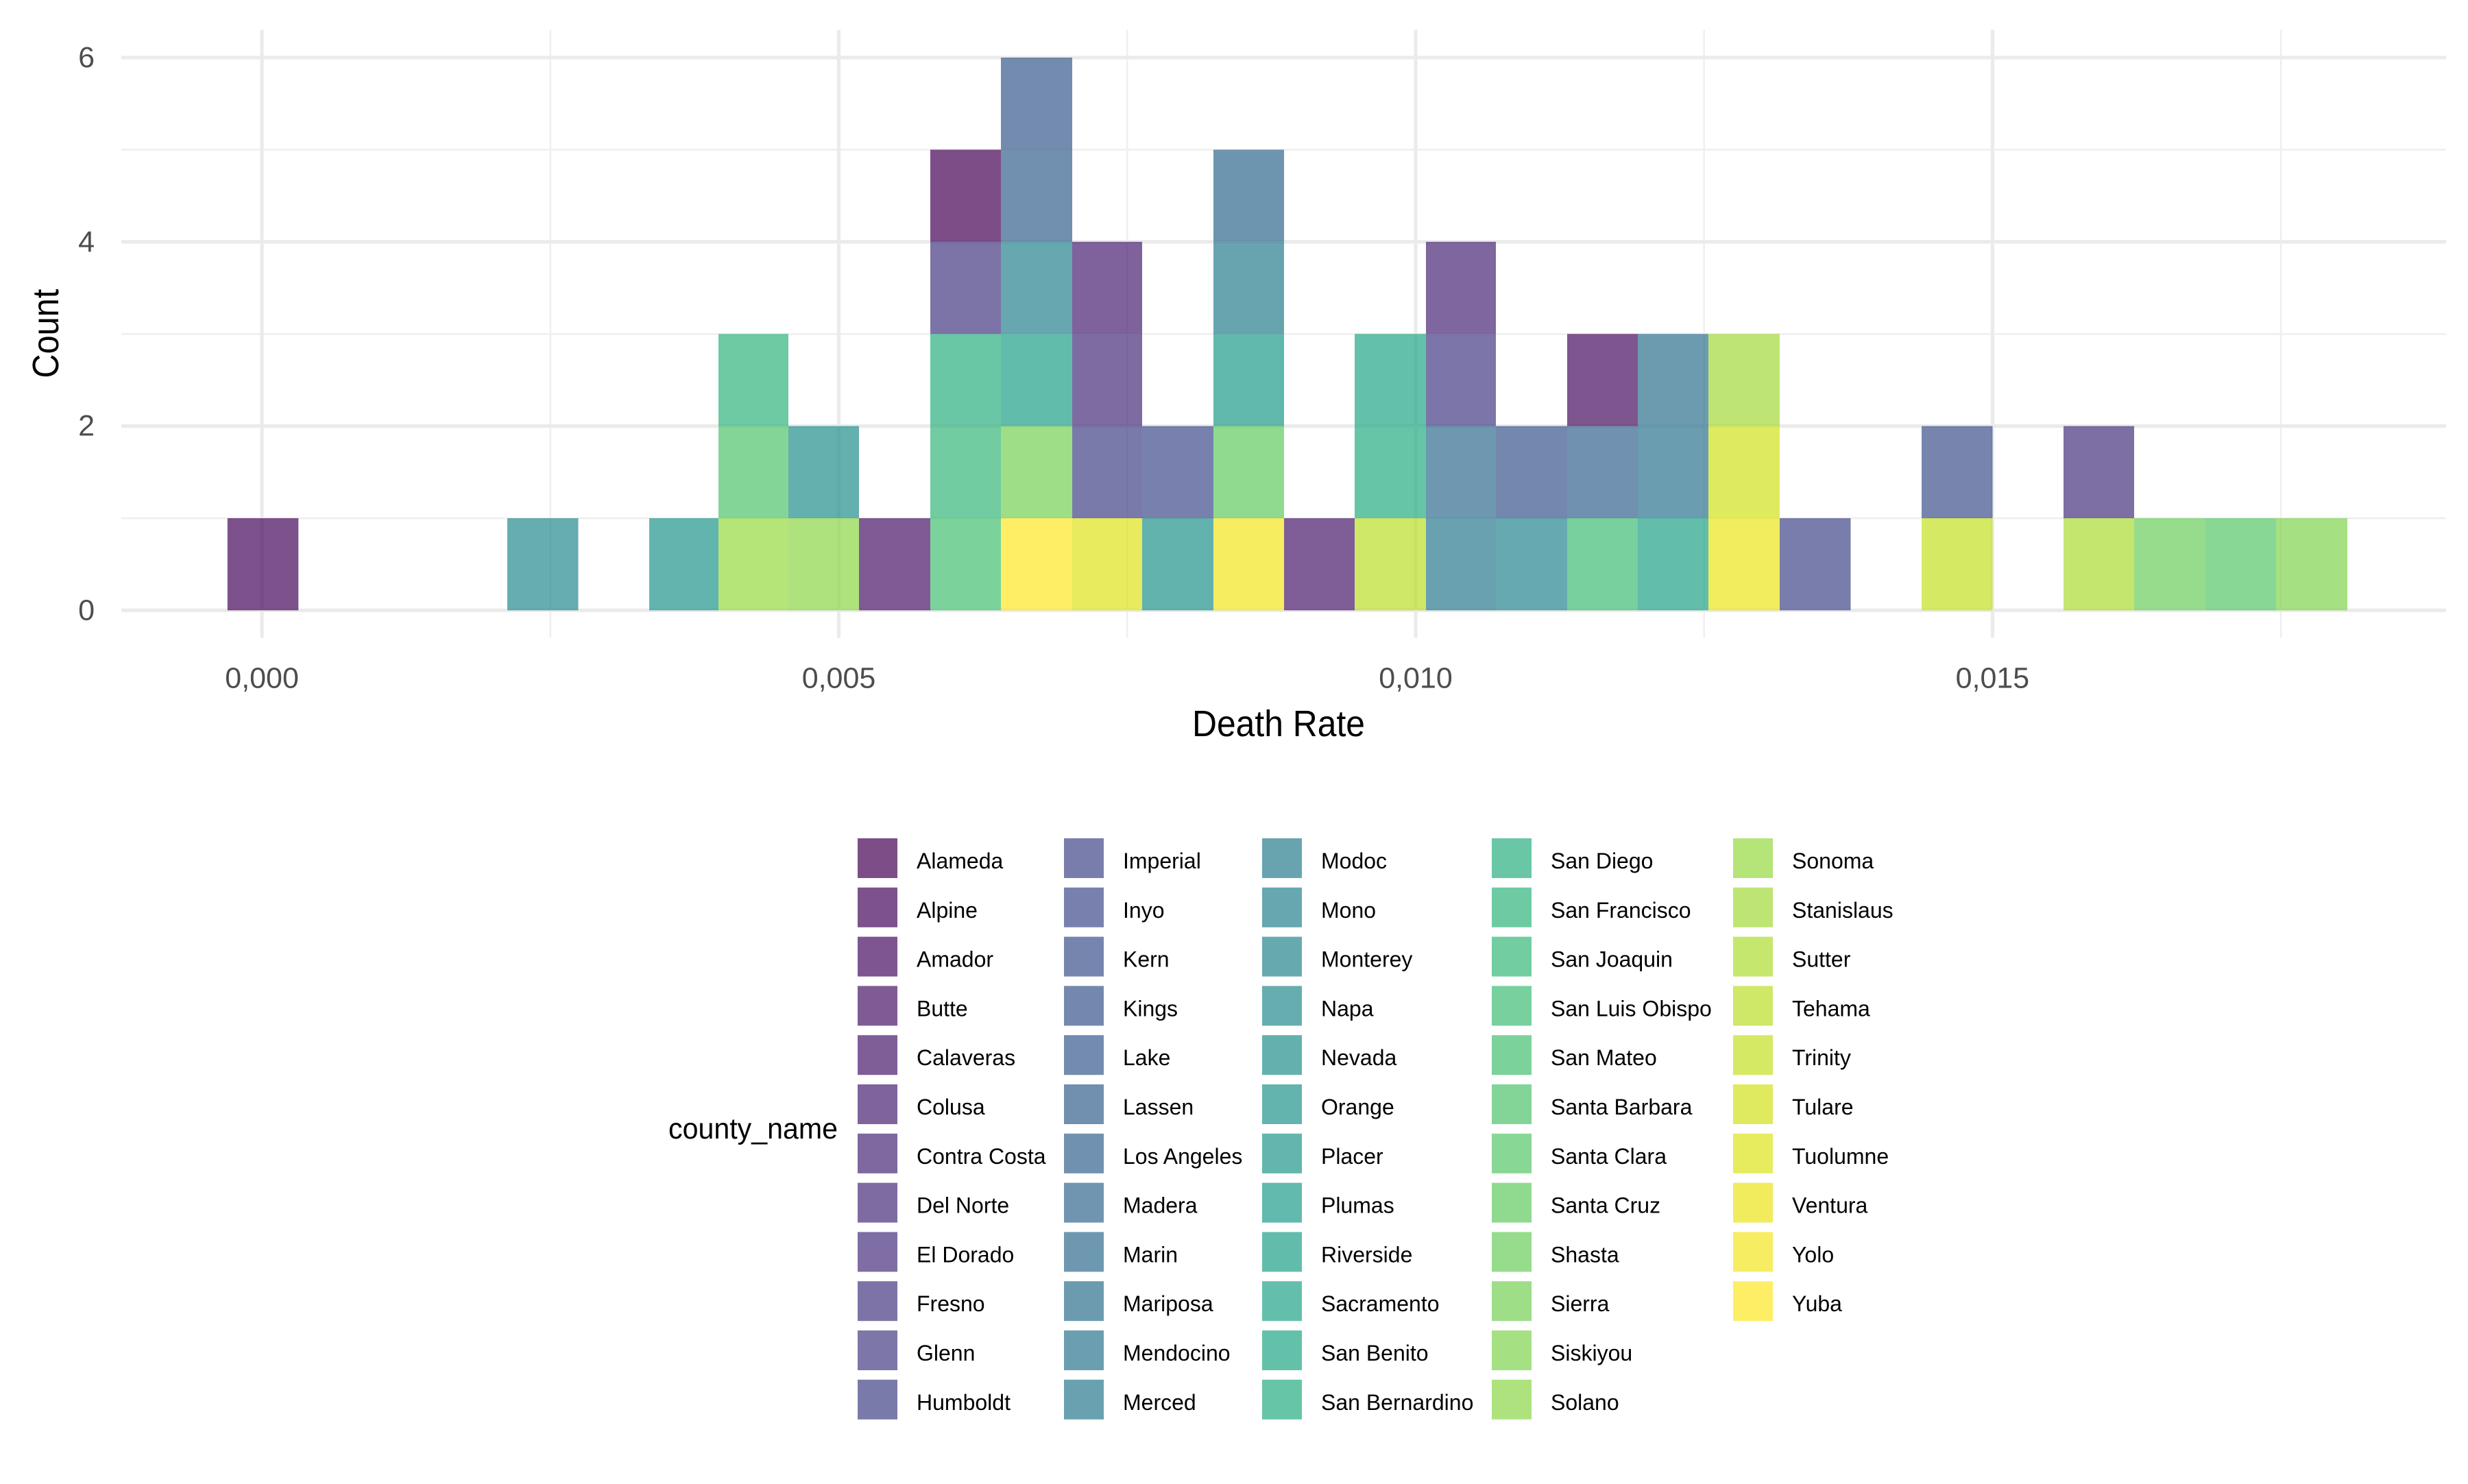 This screenshot has width=2468, height=1484. What do you see at coordinates (961, 861) in the screenshot?
I see `svg-text: Alameda` at bounding box center [961, 861].